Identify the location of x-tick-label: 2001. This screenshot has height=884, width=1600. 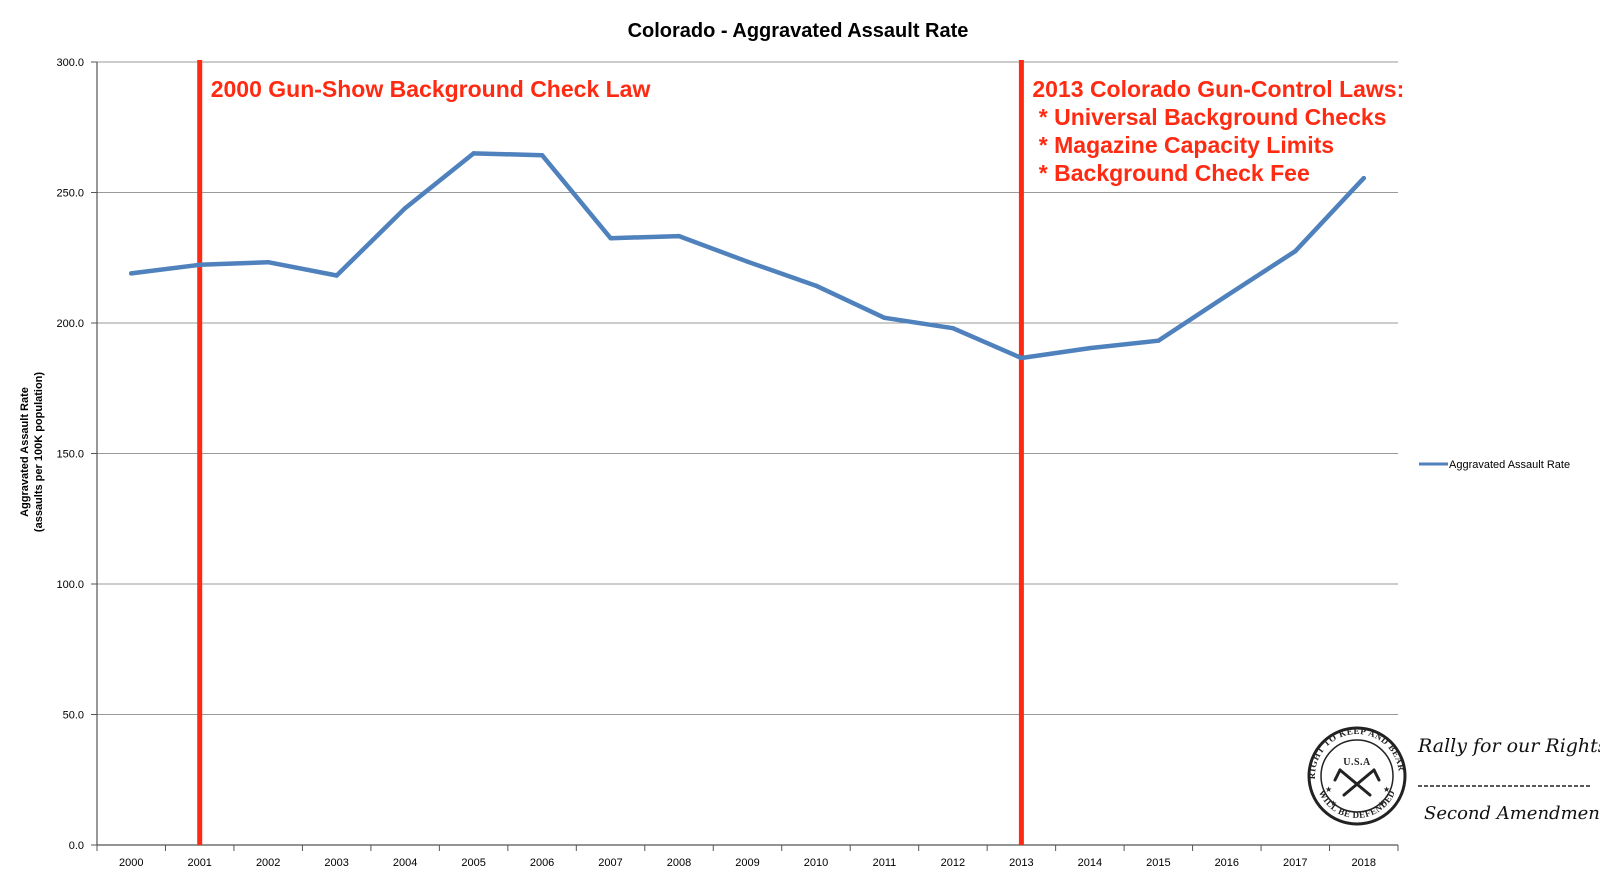
(199, 863).